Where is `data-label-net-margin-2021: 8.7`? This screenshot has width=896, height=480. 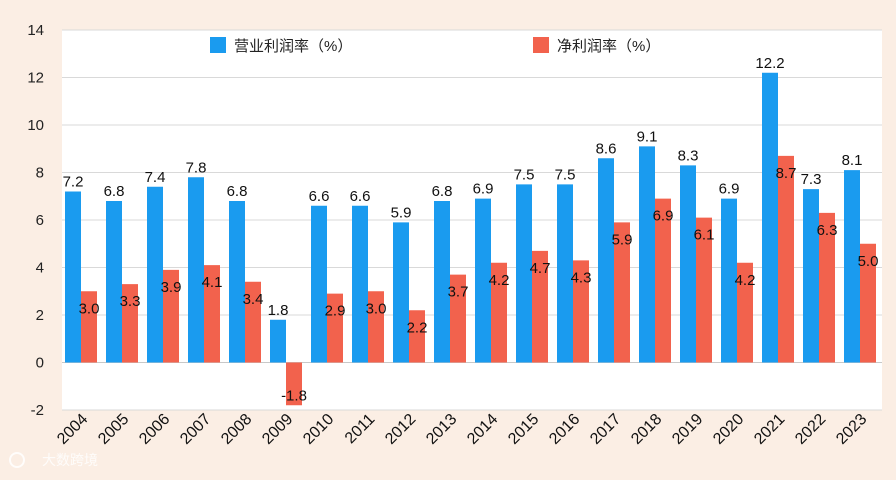 data-label-net-margin-2021: 8.7 is located at coordinates (786, 173).